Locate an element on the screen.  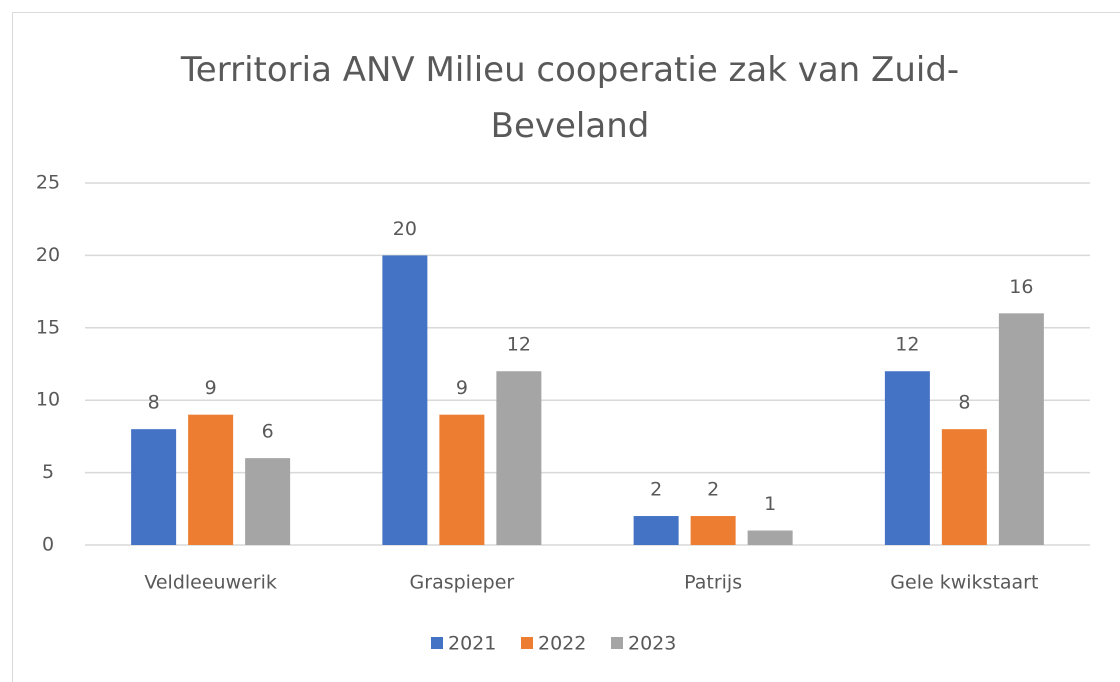
y-tick-label: 15 is located at coordinates (48, 327).